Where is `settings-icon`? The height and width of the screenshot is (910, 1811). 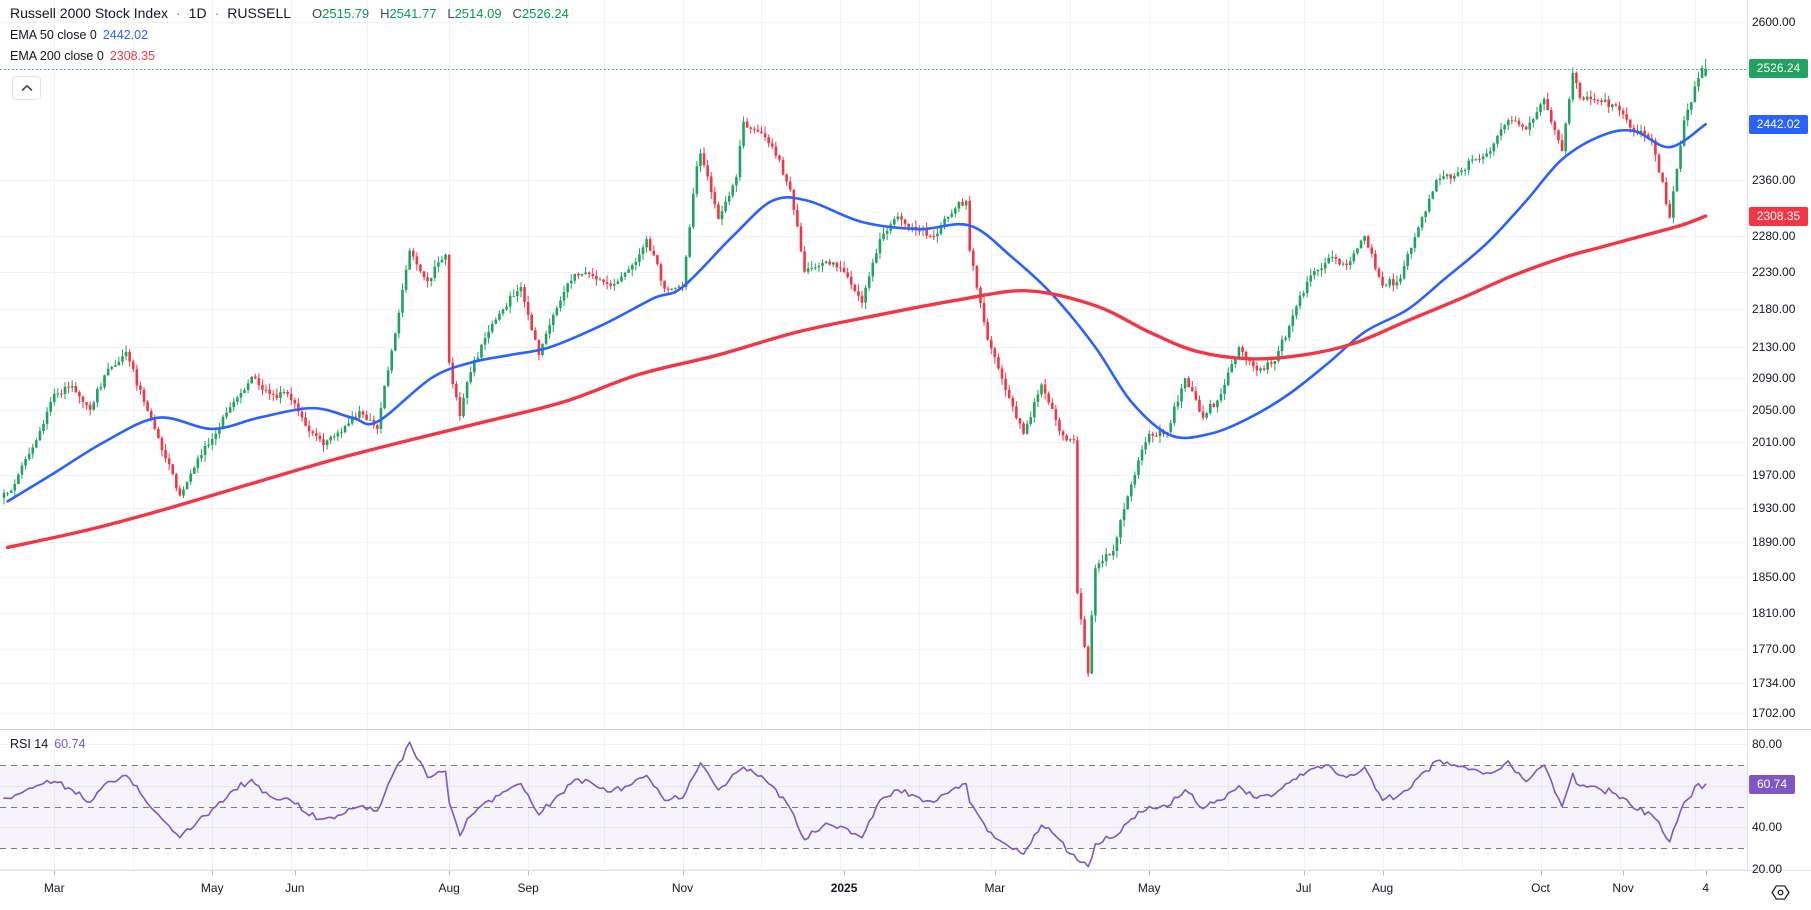 settings-icon is located at coordinates (1780, 892).